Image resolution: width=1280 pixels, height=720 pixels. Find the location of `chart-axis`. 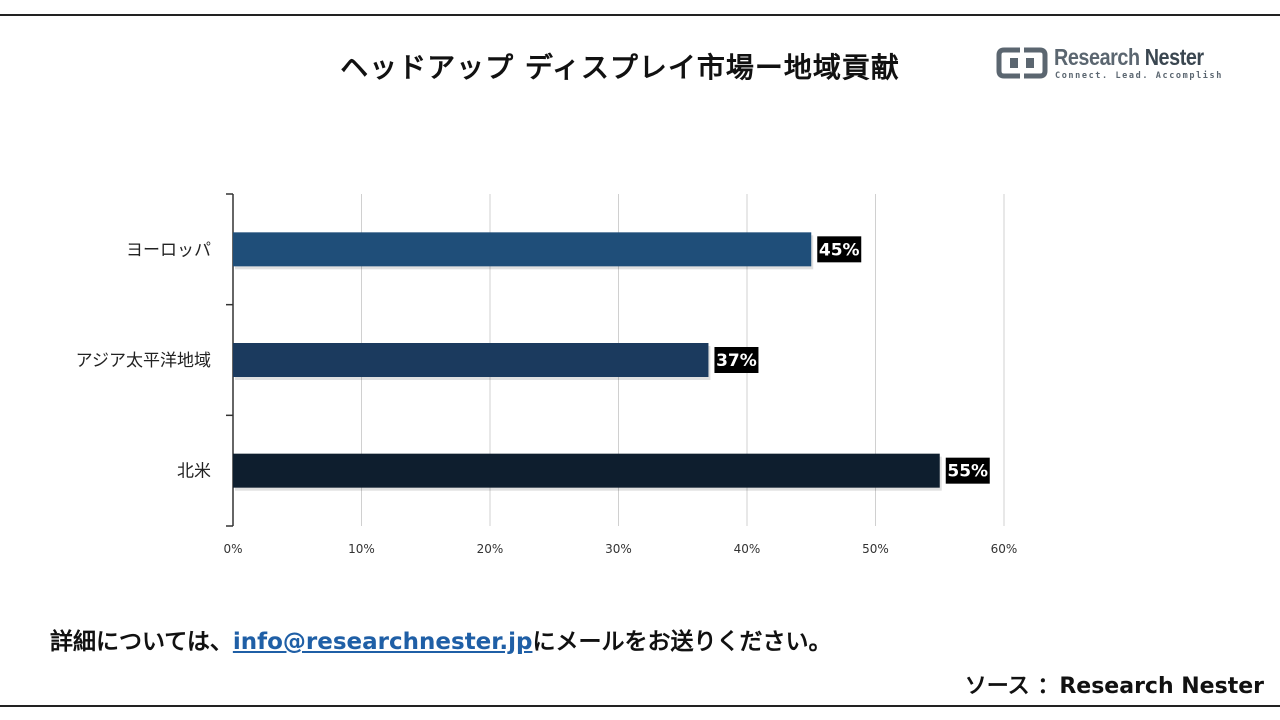

chart-axis is located at coordinates (230, 360).